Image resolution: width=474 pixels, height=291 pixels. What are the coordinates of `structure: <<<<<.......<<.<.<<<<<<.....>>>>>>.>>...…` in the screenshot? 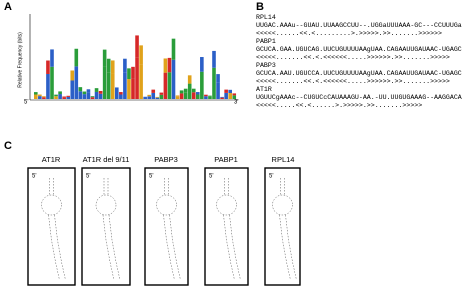 It's located at (353, 81).